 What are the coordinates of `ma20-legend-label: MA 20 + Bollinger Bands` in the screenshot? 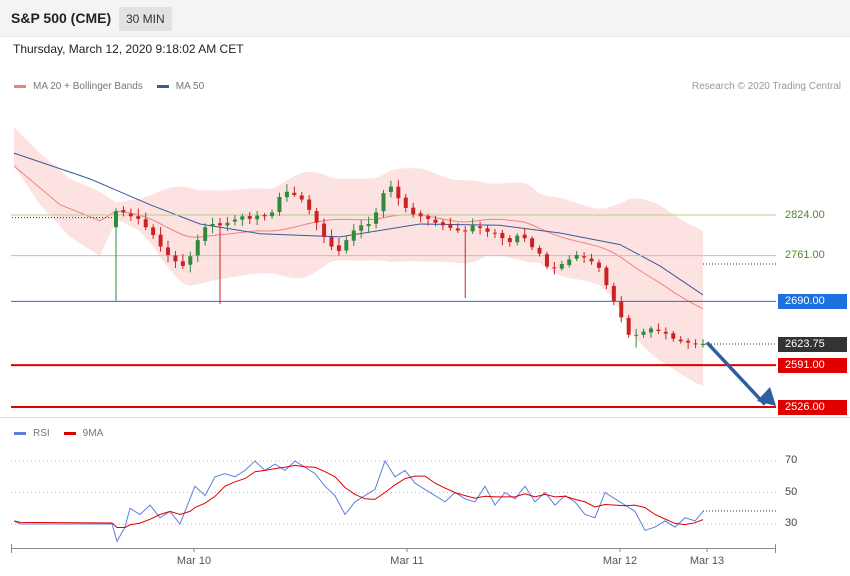 It's located at (88, 86).